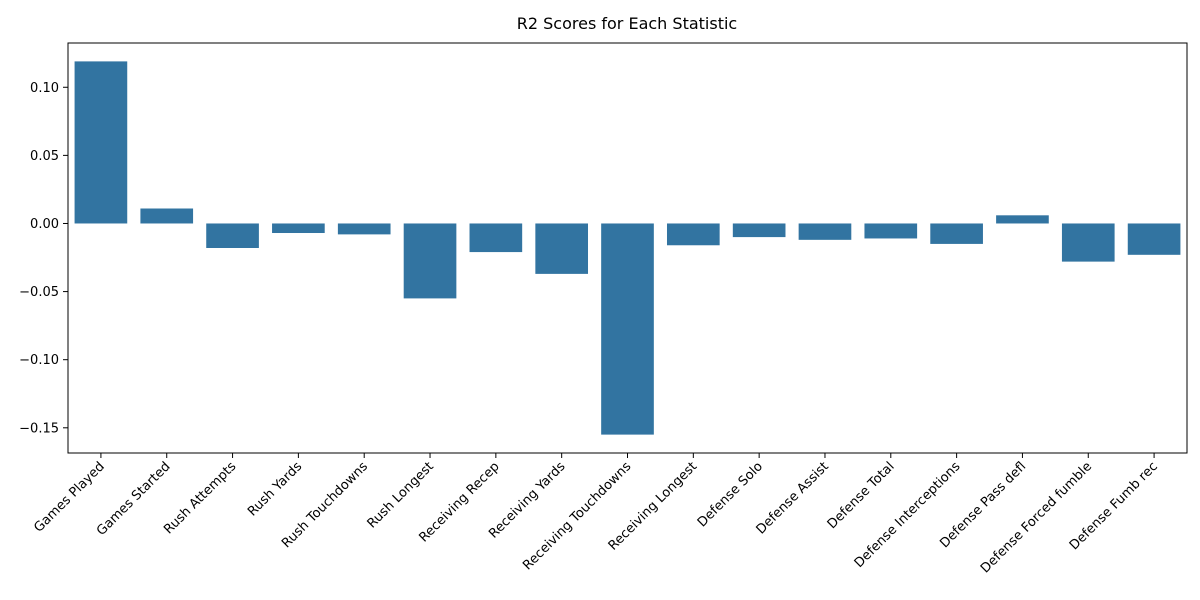  What do you see at coordinates (693, 234) in the screenshot?
I see `bar-receiving-longest` at bounding box center [693, 234].